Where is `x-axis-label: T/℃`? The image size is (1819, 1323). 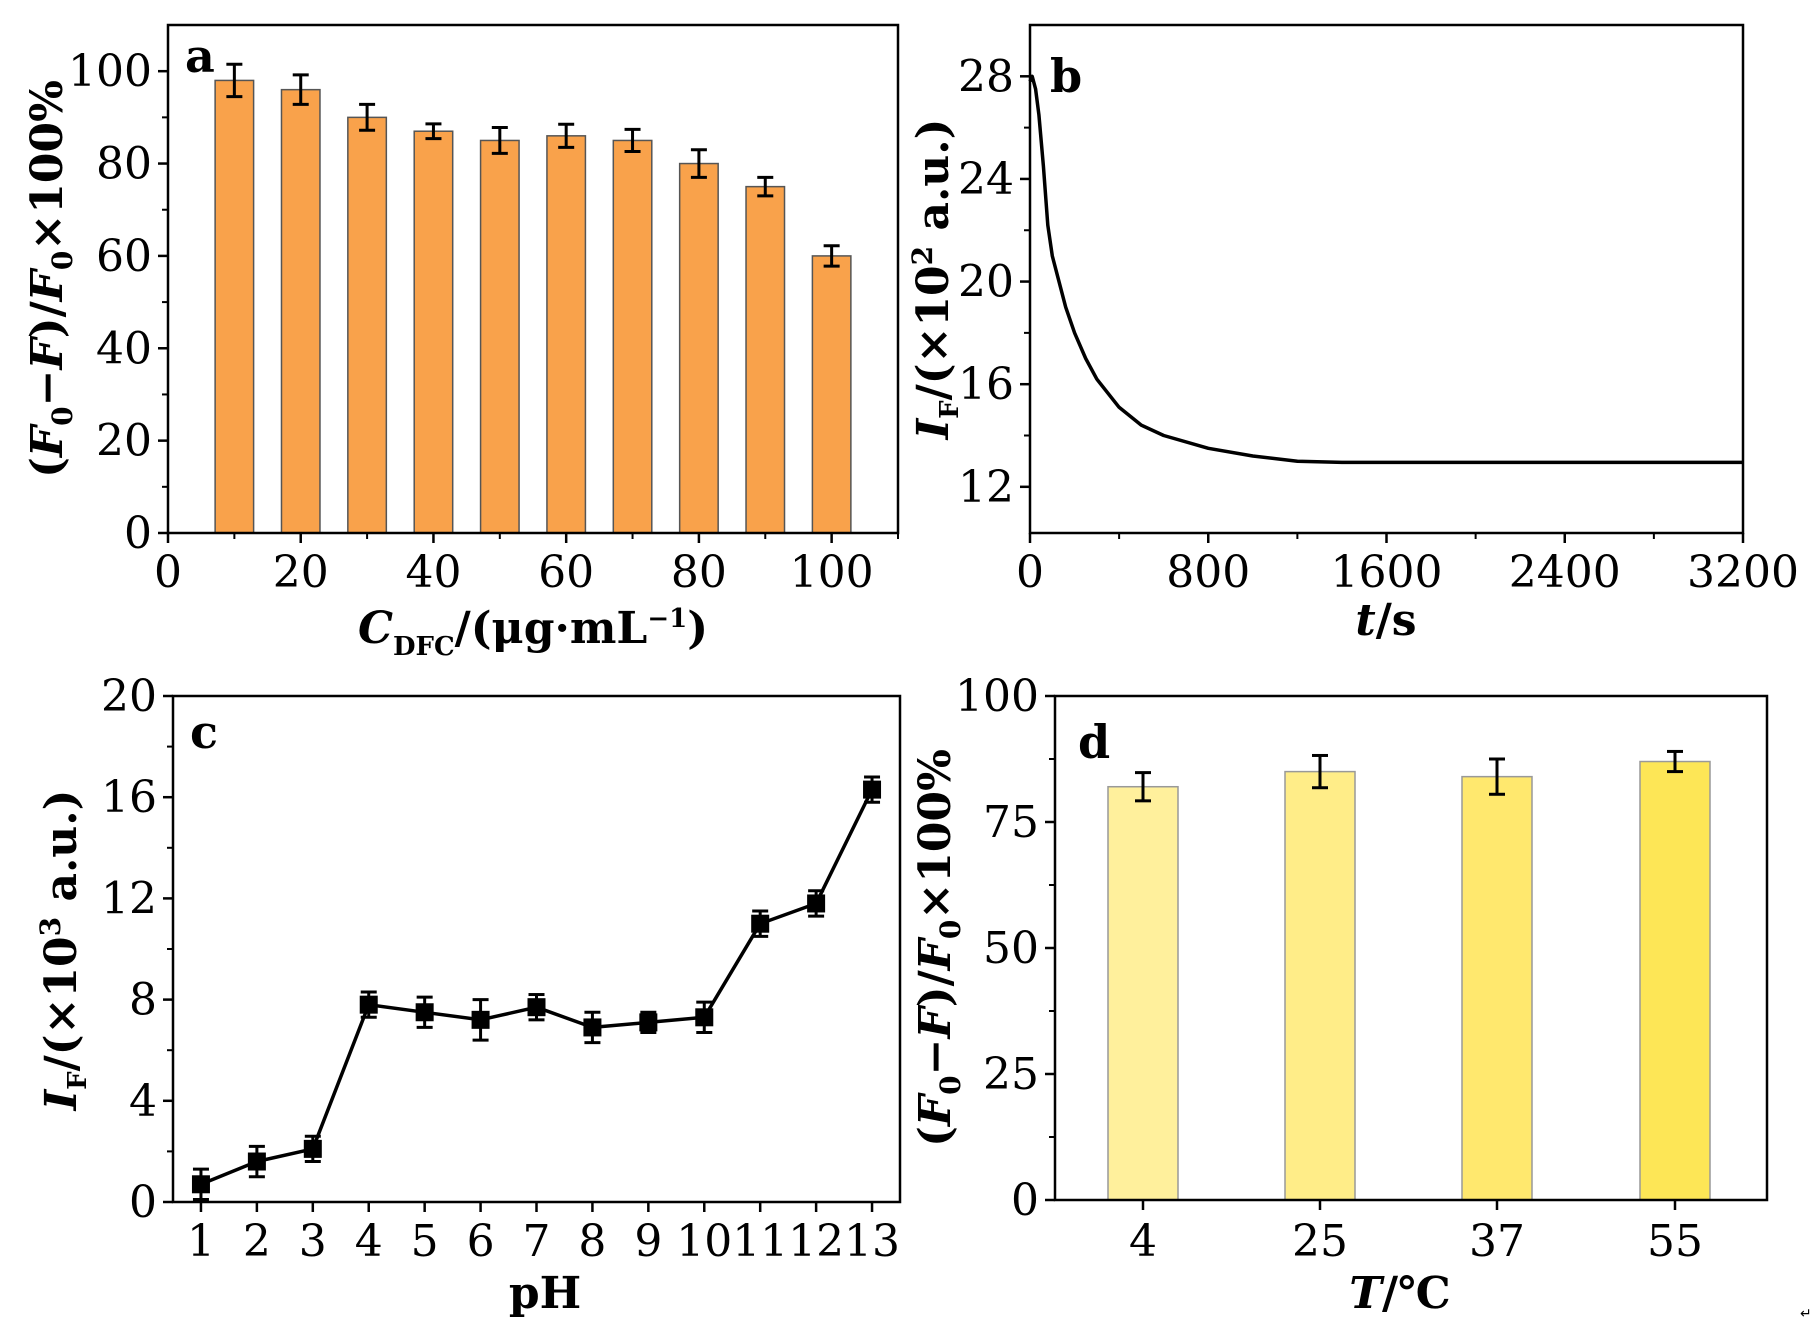 x-axis-label: T/℃ is located at coordinates (1400, 1293).